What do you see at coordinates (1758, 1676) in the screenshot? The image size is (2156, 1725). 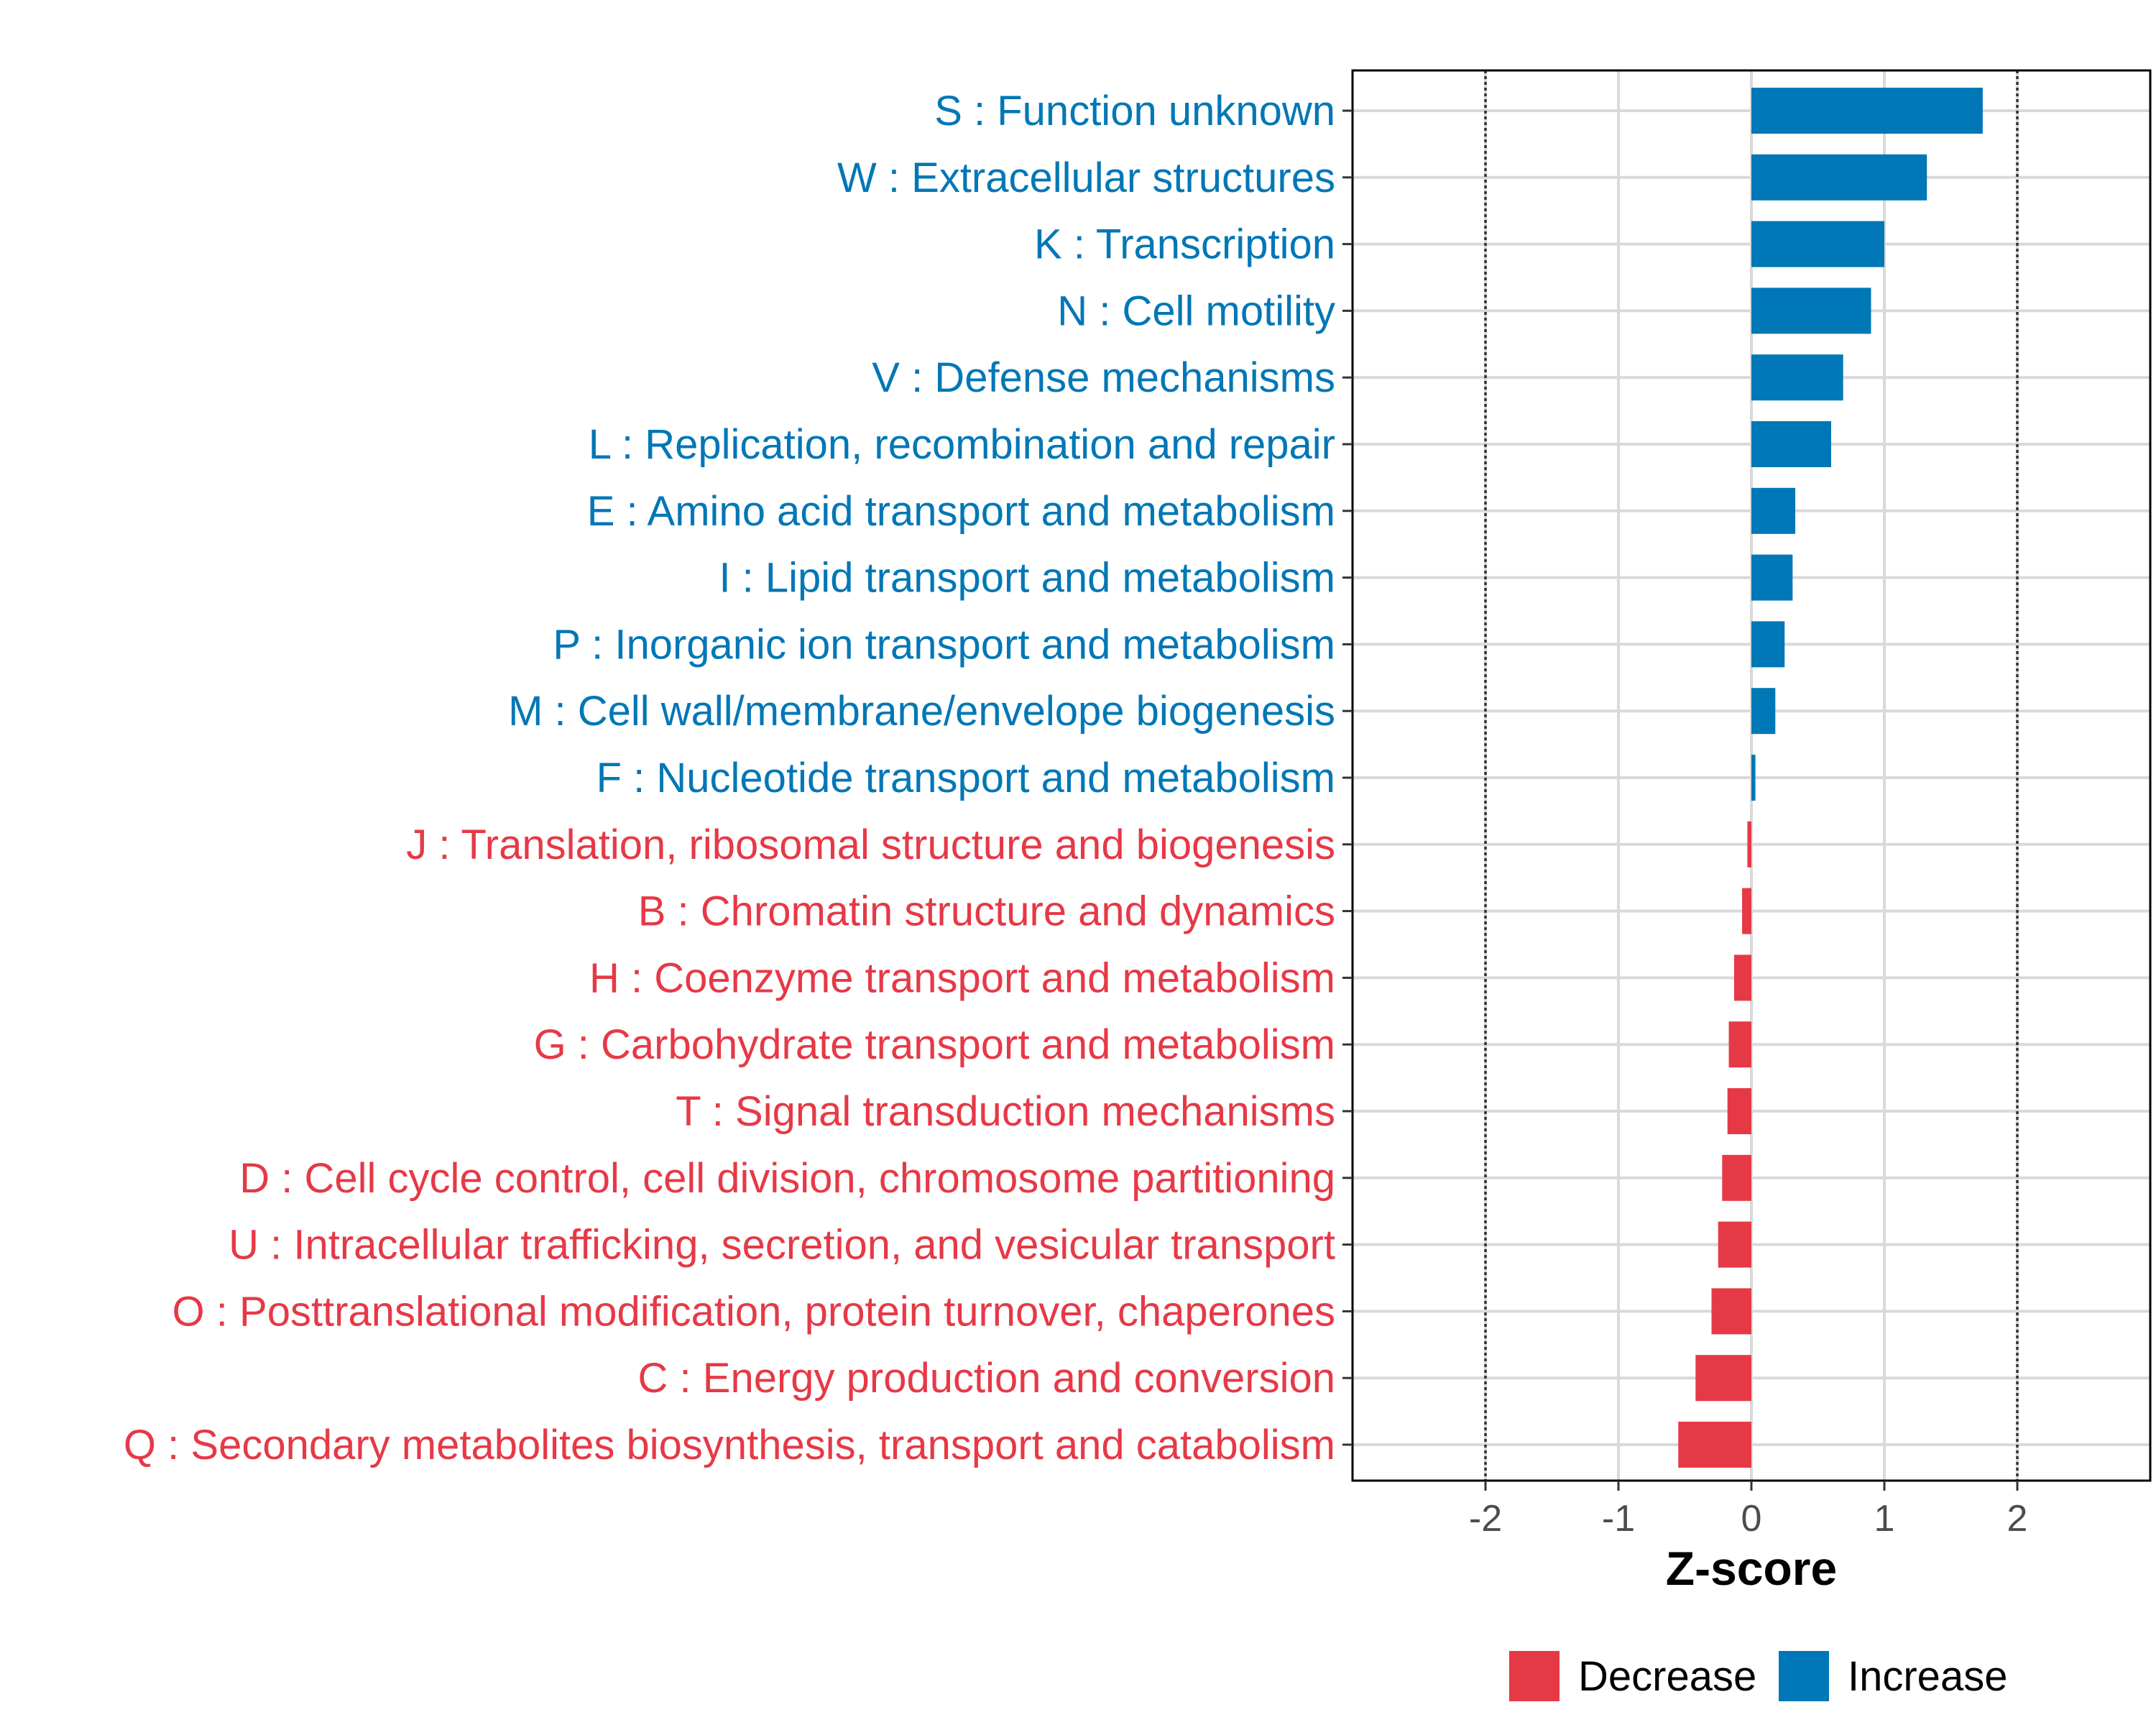 I see `legend: Decrease Increase` at bounding box center [1758, 1676].